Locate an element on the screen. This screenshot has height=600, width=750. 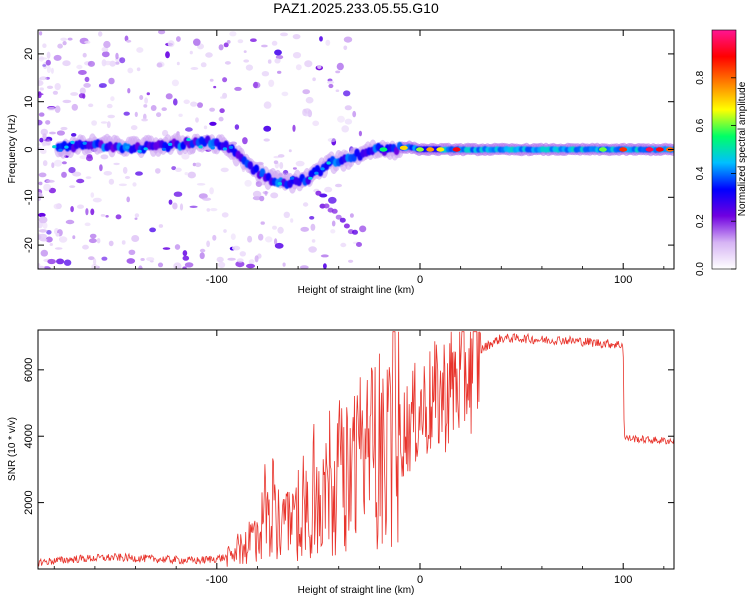
colorbar-gradient is located at coordinates (724, 149).